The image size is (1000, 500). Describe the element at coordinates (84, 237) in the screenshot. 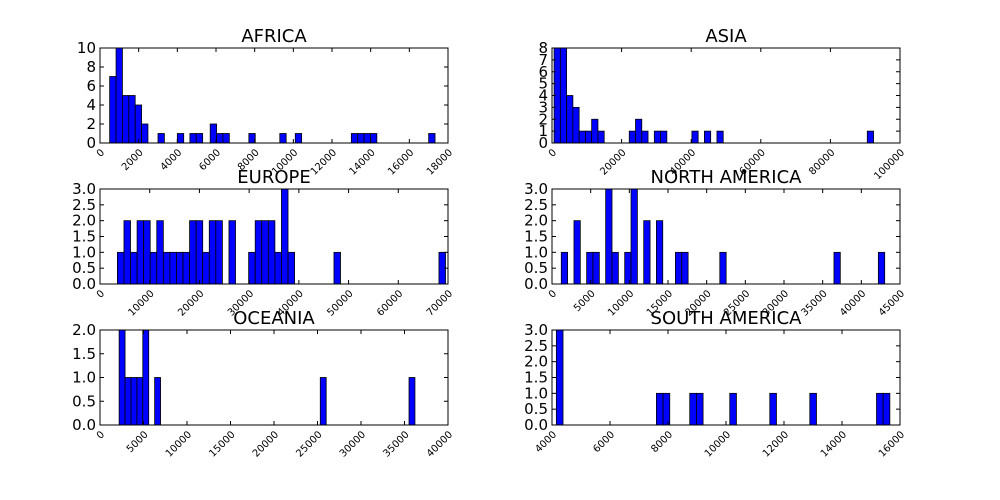

I see `y-tick-label: 1.5` at that location.